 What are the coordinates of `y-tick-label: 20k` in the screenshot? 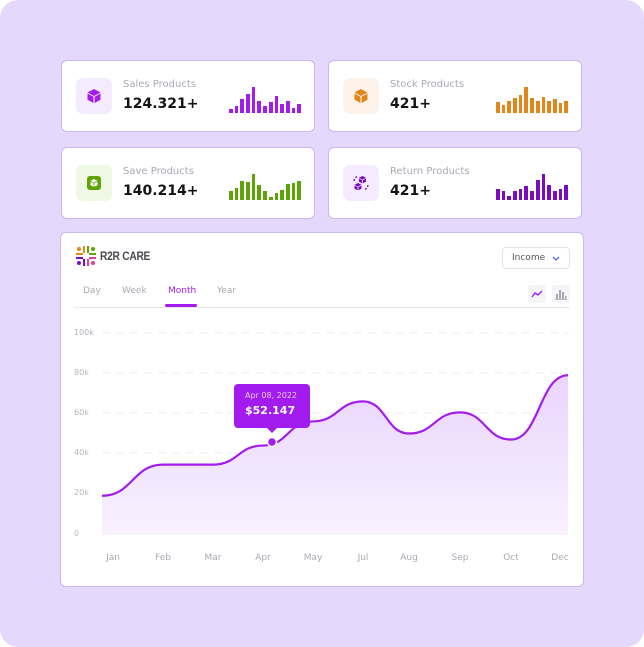 It's located at (81, 492).